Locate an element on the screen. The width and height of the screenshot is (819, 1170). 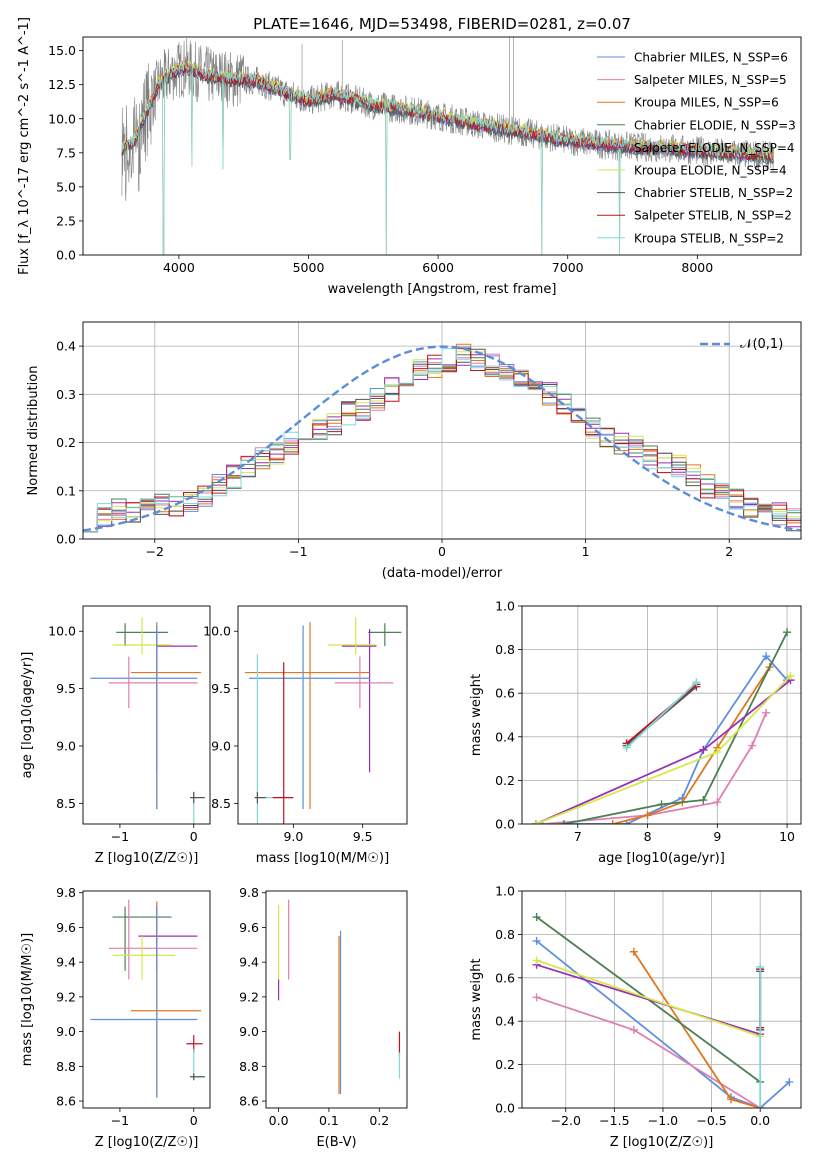
y-axis-label: age [log10(age/yr)] is located at coordinates (27, 715).